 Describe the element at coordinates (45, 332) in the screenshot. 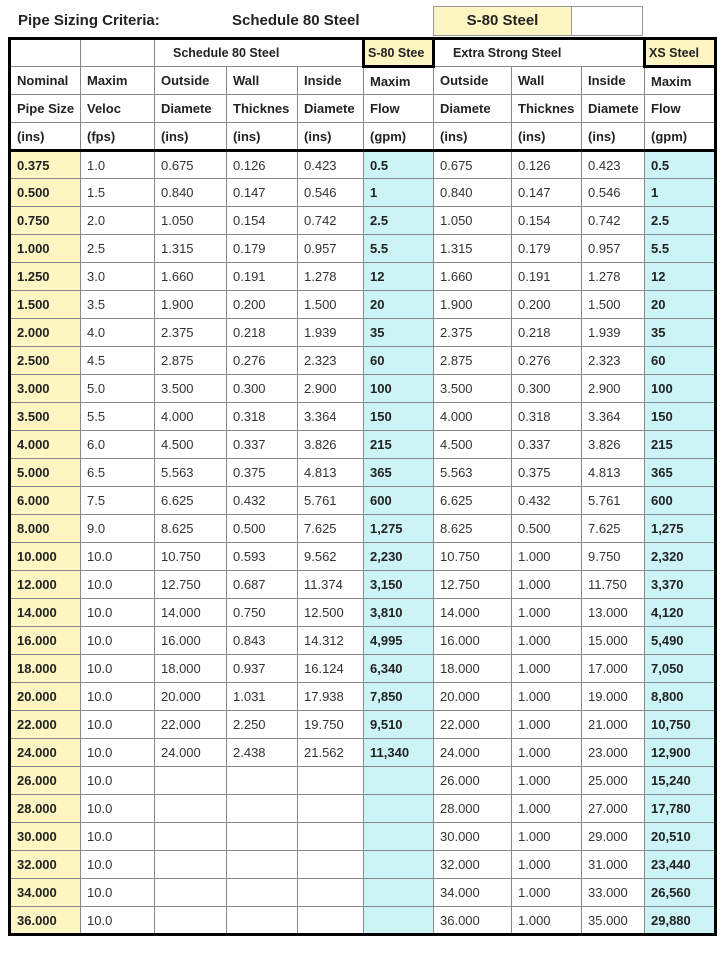

I see `table-cell: 2.000` at that location.